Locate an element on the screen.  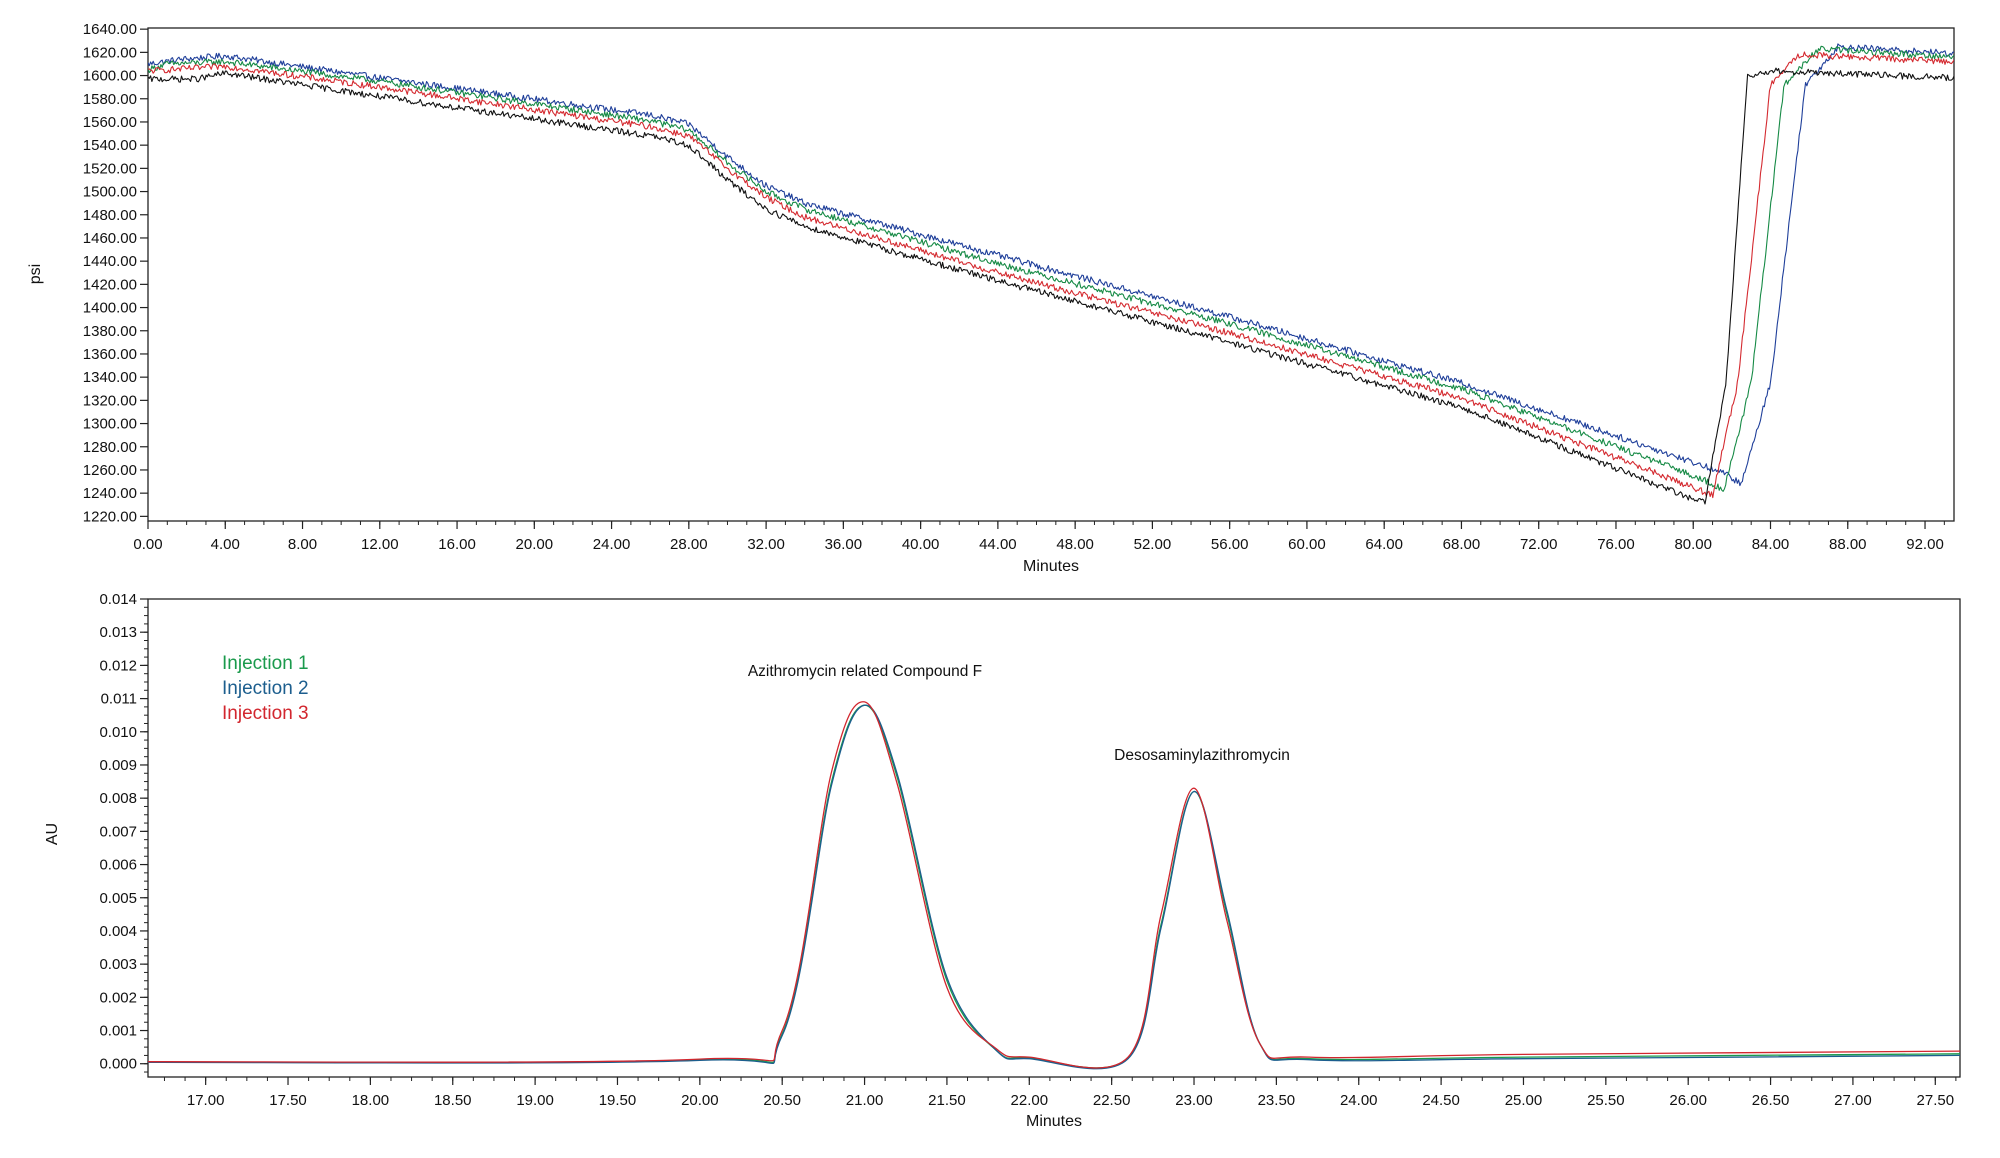
x-tick-label: 18.50 is located at coordinates (453, 1100).